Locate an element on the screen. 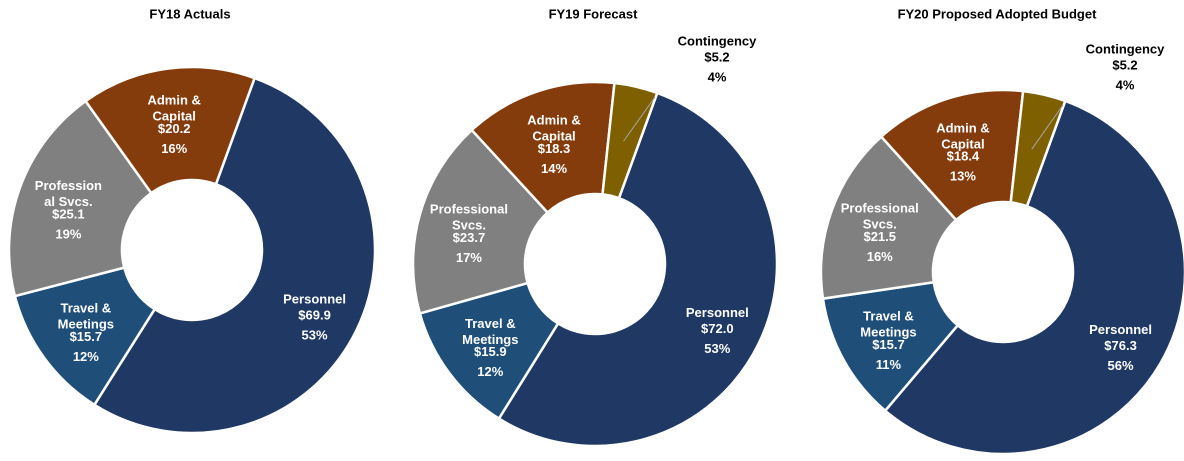 The image size is (1184, 461). value-label: $15.9 is located at coordinates (490, 351).